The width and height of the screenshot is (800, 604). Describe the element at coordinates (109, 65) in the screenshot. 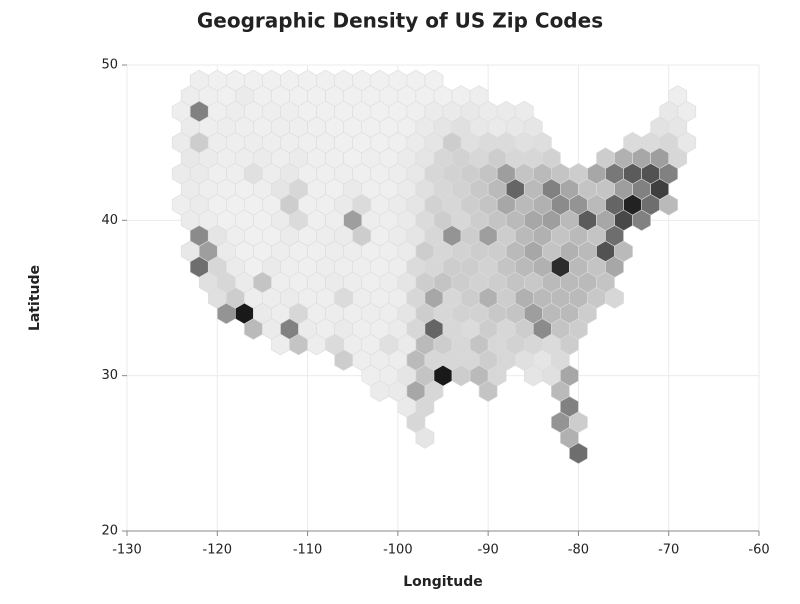

I see `y-tick-label: 50` at that location.